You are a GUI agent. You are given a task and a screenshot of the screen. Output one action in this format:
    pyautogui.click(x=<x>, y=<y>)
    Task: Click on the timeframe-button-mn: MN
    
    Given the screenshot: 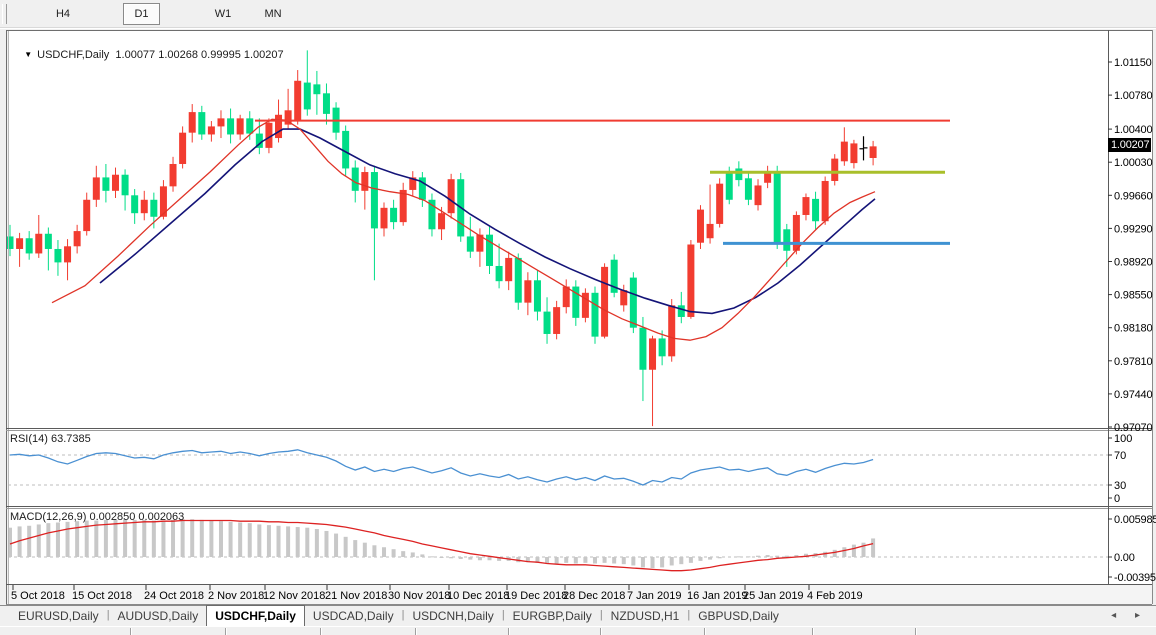 What is the action you would take?
    pyautogui.click(x=273, y=14)
    